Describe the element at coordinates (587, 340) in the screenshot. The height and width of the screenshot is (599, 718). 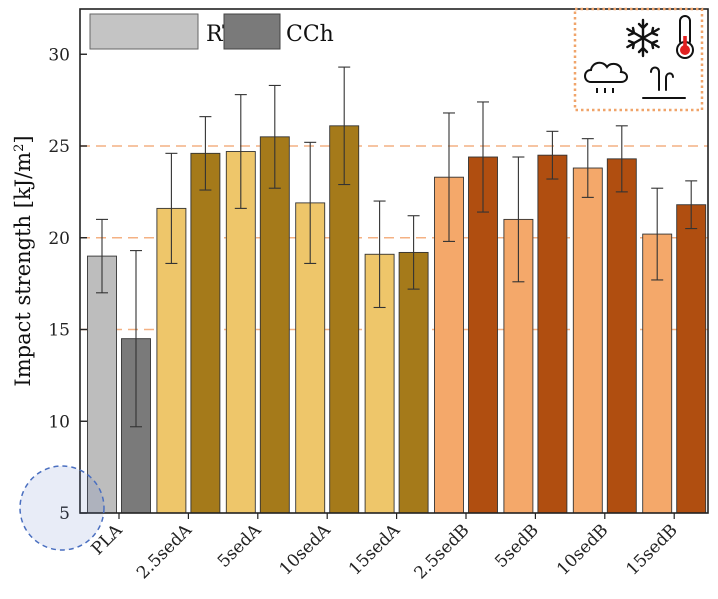
I see `bar-rt-10sedB` at that location.